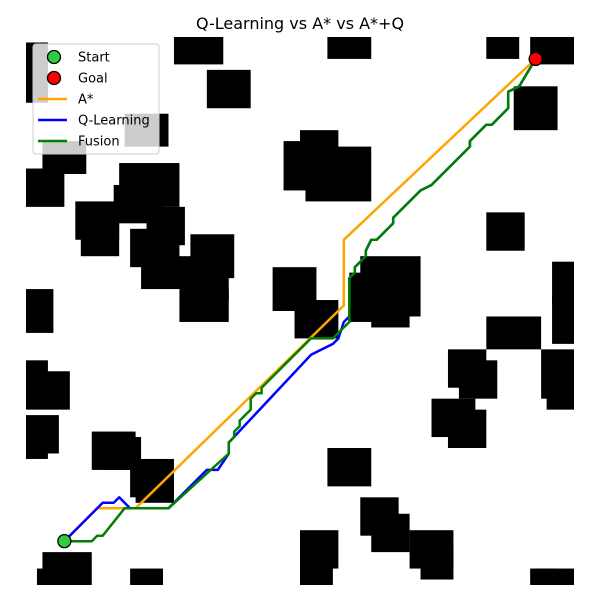 This screenshot has width=600, height=600. What do you see at coordinates (93, 79) in the screenshot?
I see `legend-label-goal: Goal` at bounding box center [93, 79].